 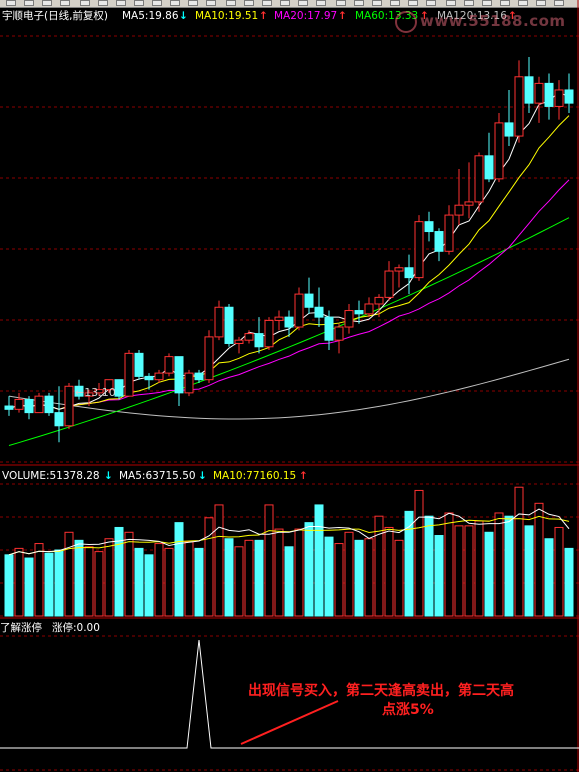 I want to click on ma5-arrow: ↓, so click(x=183, y=16).